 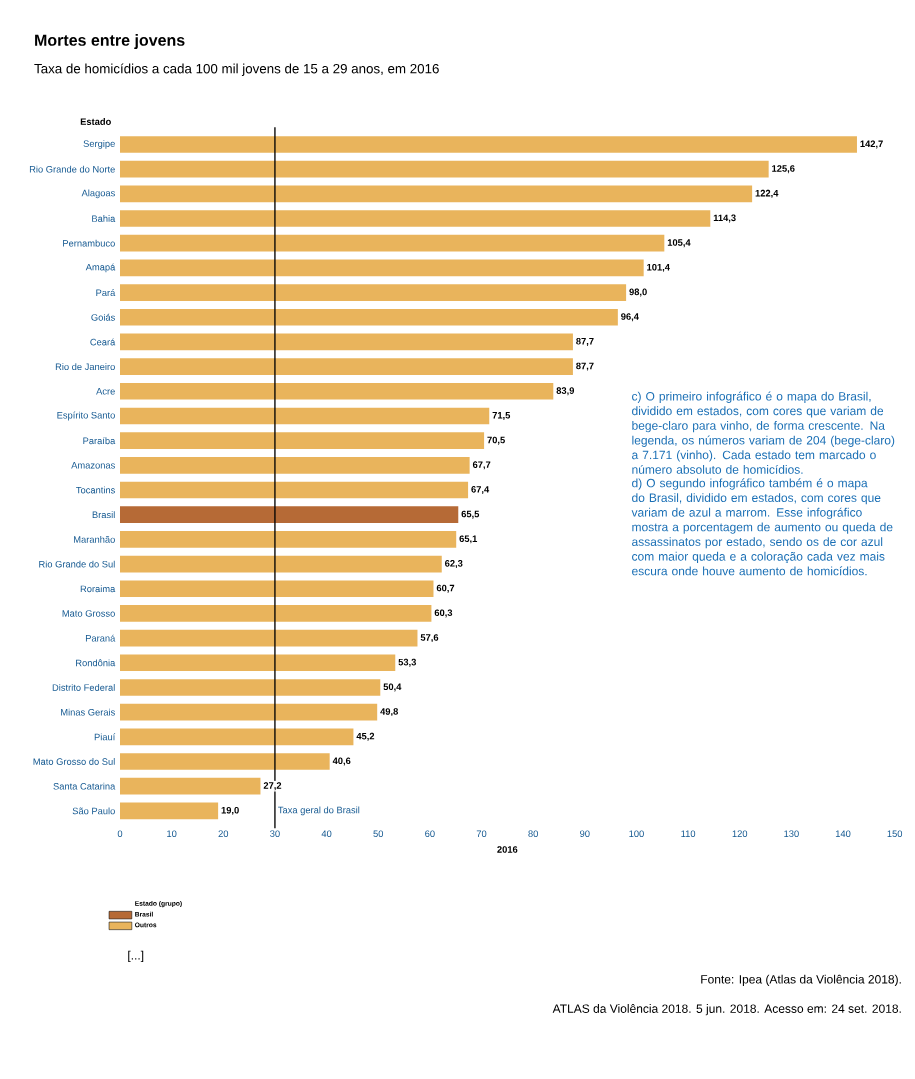 I want to click on y-tick-label: Maranhão, so click(x=94, y=539).